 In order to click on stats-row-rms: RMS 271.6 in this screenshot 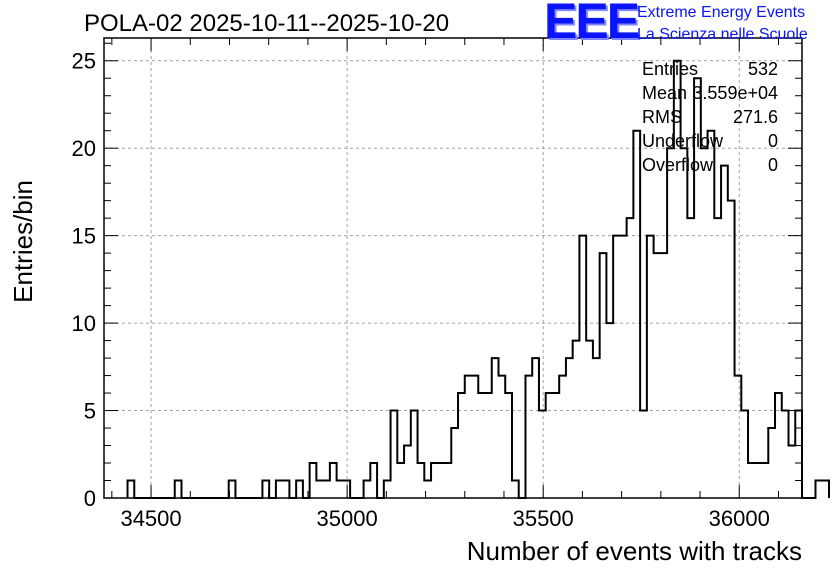, I will do `click(710, 119)`.